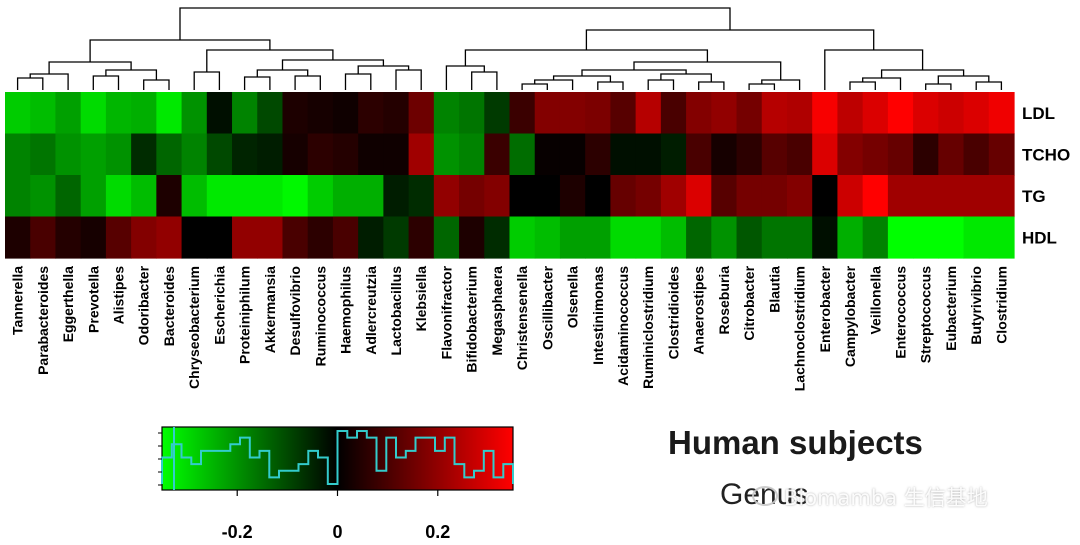 This screenshot has width=1080, height=545. Describe the element at coordinates (648, 113) in the screenshot. I see `heatmap-cell-ldl-ruminiclostridium` at that location.